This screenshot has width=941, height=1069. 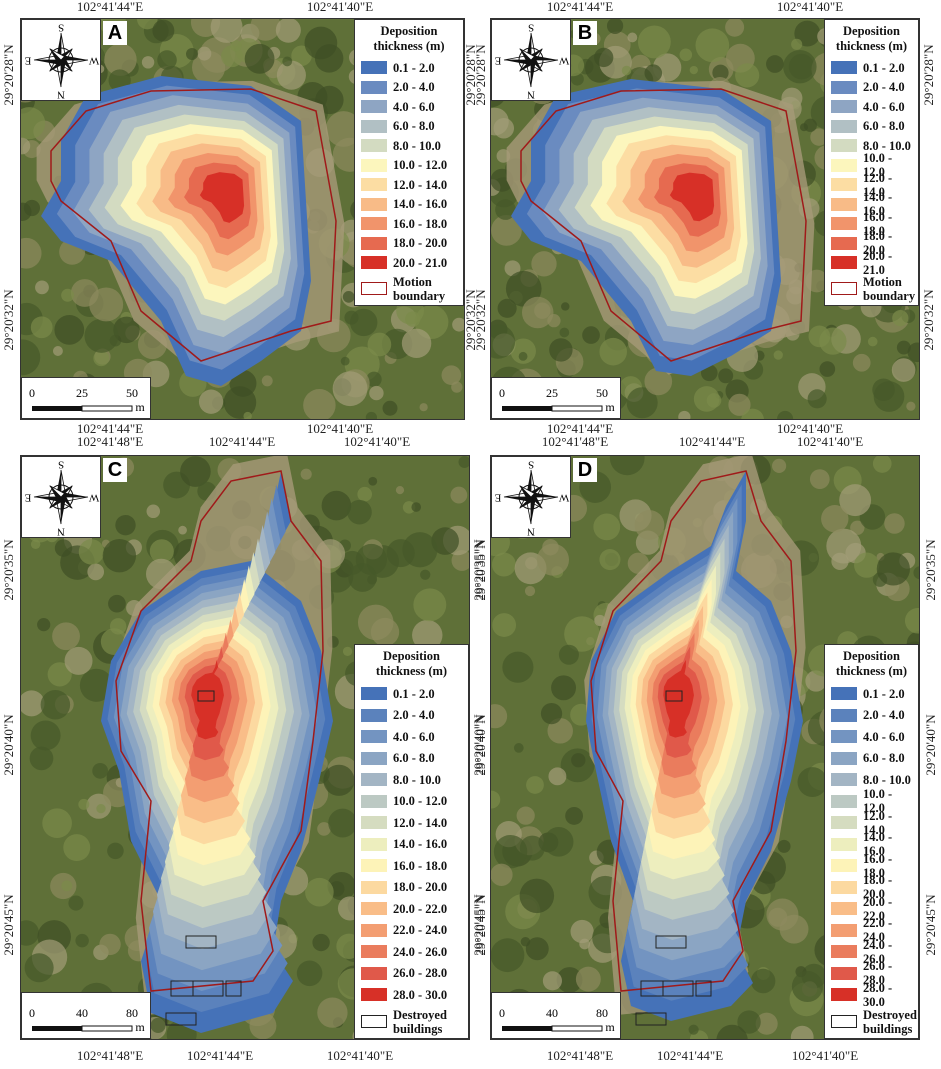 I want to click on bottom-coordinate: 102°41'44"E, so click(x=690, y=1055).